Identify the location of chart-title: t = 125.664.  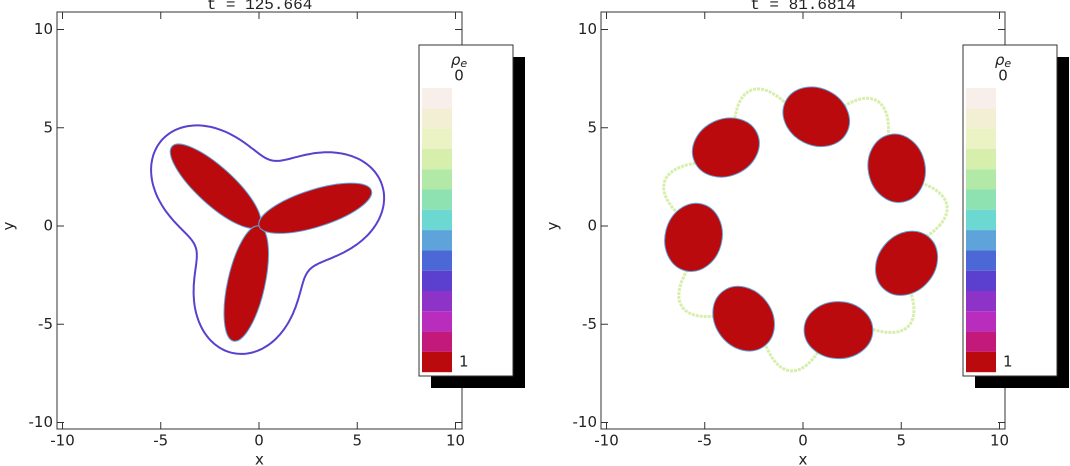
(260, 7).